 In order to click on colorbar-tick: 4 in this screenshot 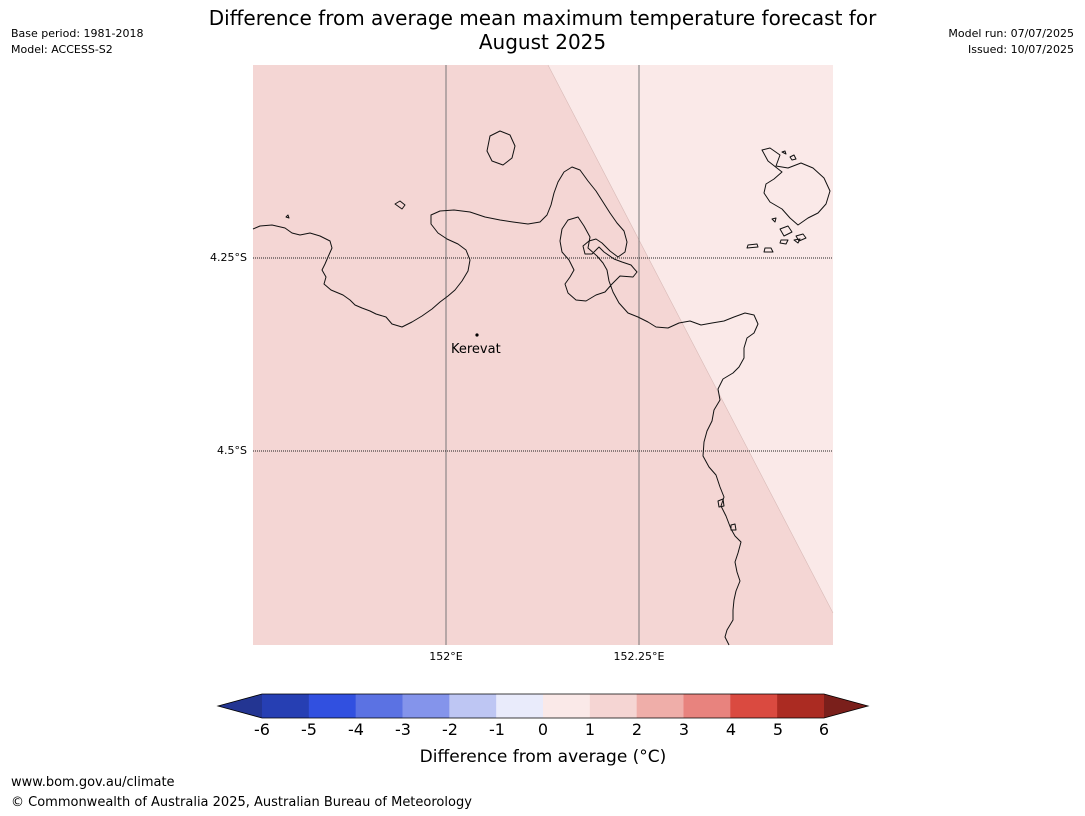, I will do `click(731, 729)`.